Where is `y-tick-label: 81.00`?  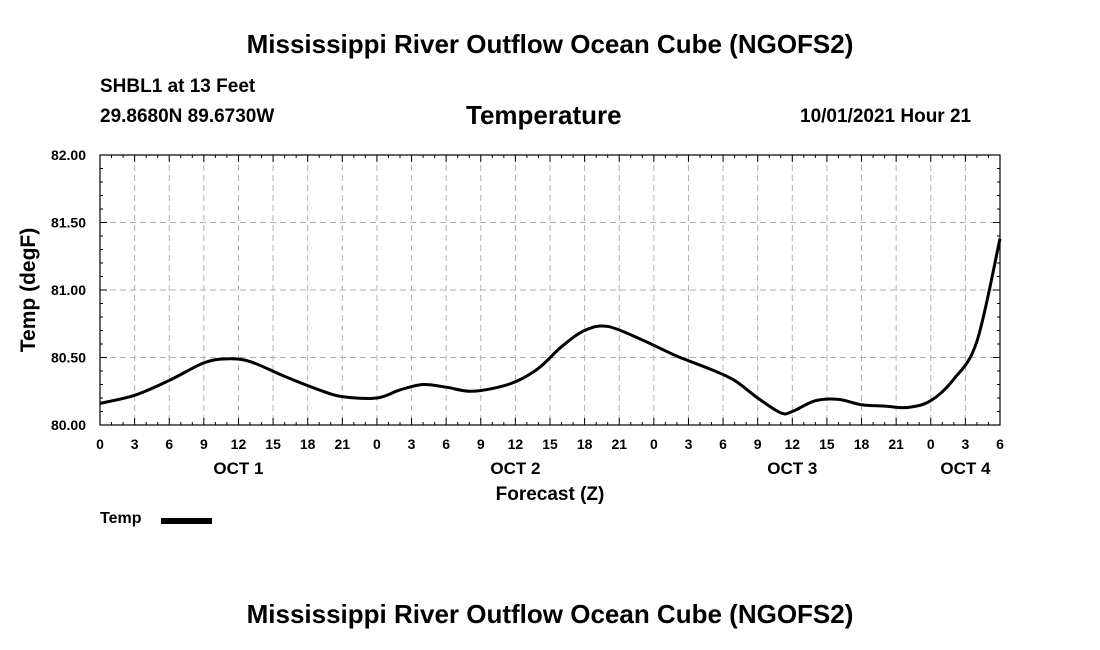
y-tick-label: 81.00 is located at coordinates (68, 290).